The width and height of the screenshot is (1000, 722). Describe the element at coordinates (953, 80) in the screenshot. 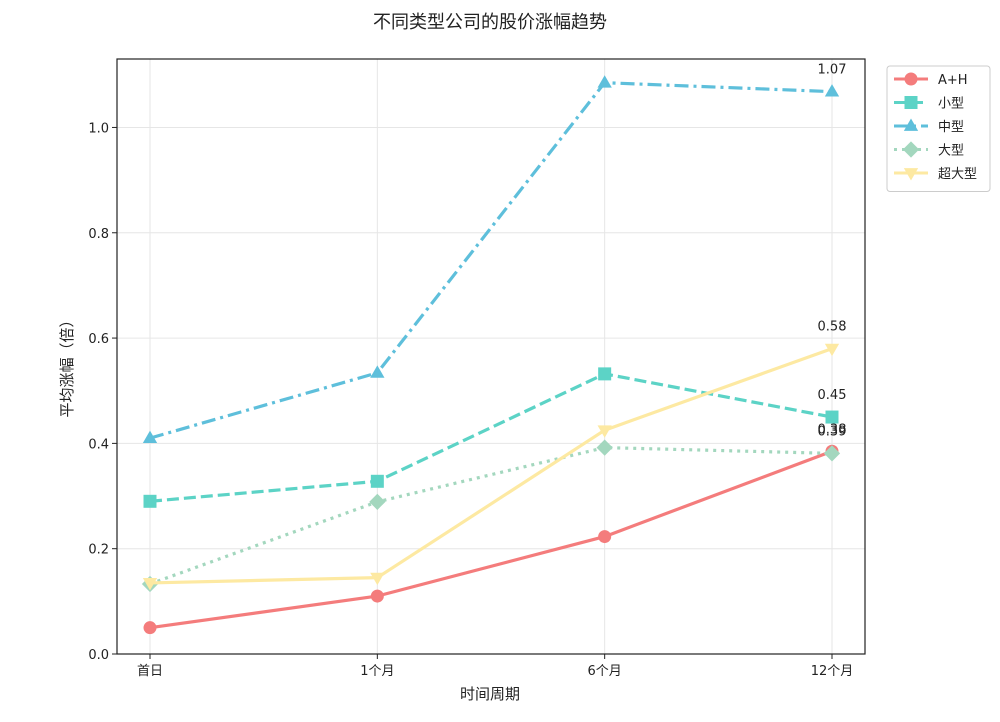

I see `legend-label: A+H` at that location.